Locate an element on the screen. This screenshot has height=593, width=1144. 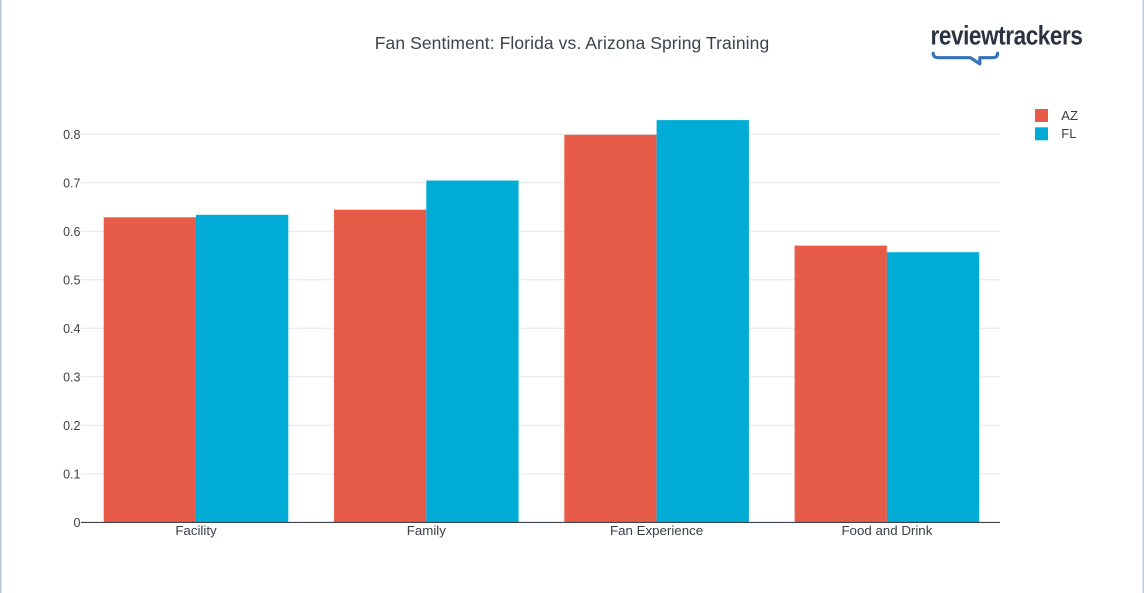
svg-text: Food and Drink is located at coordinates (886, 530).